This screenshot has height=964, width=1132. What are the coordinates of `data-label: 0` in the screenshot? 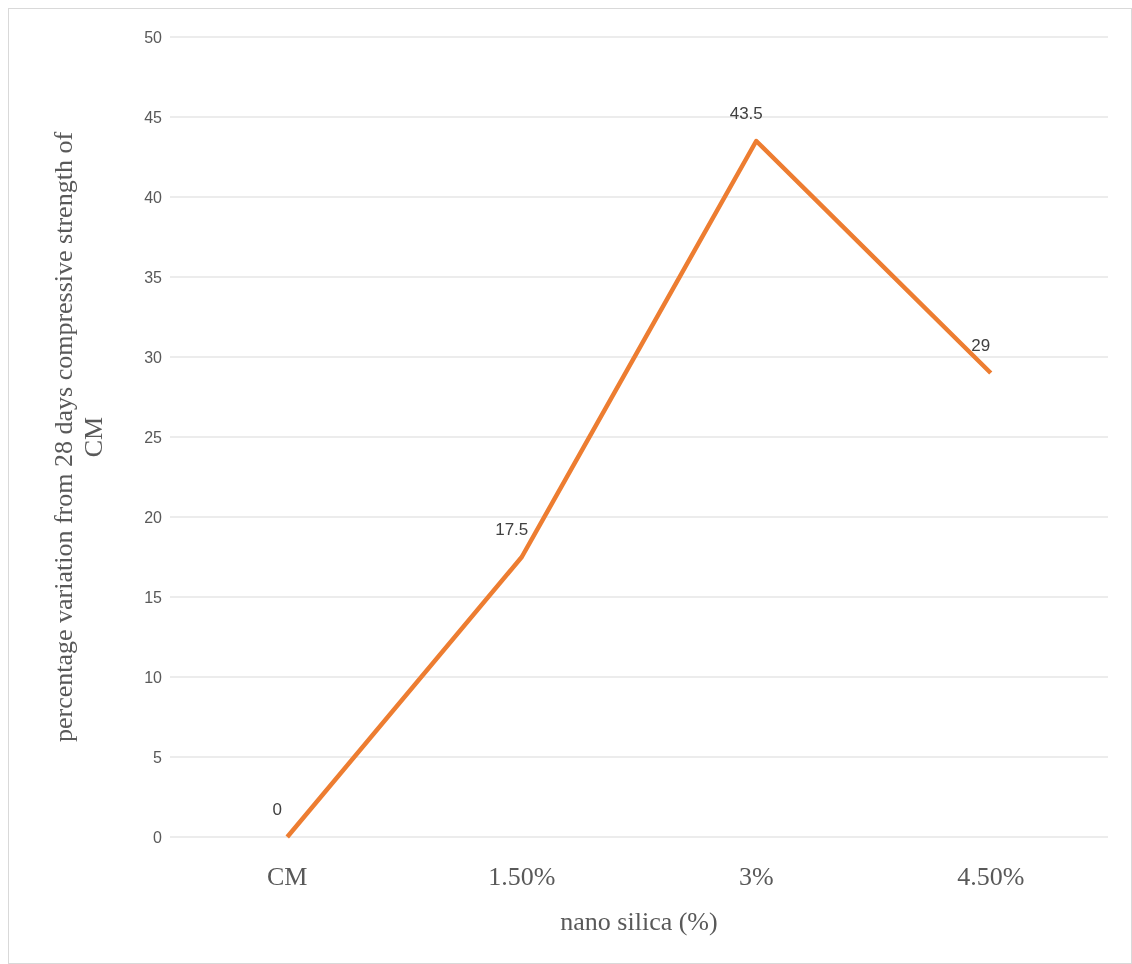 It's located at (277, 809).